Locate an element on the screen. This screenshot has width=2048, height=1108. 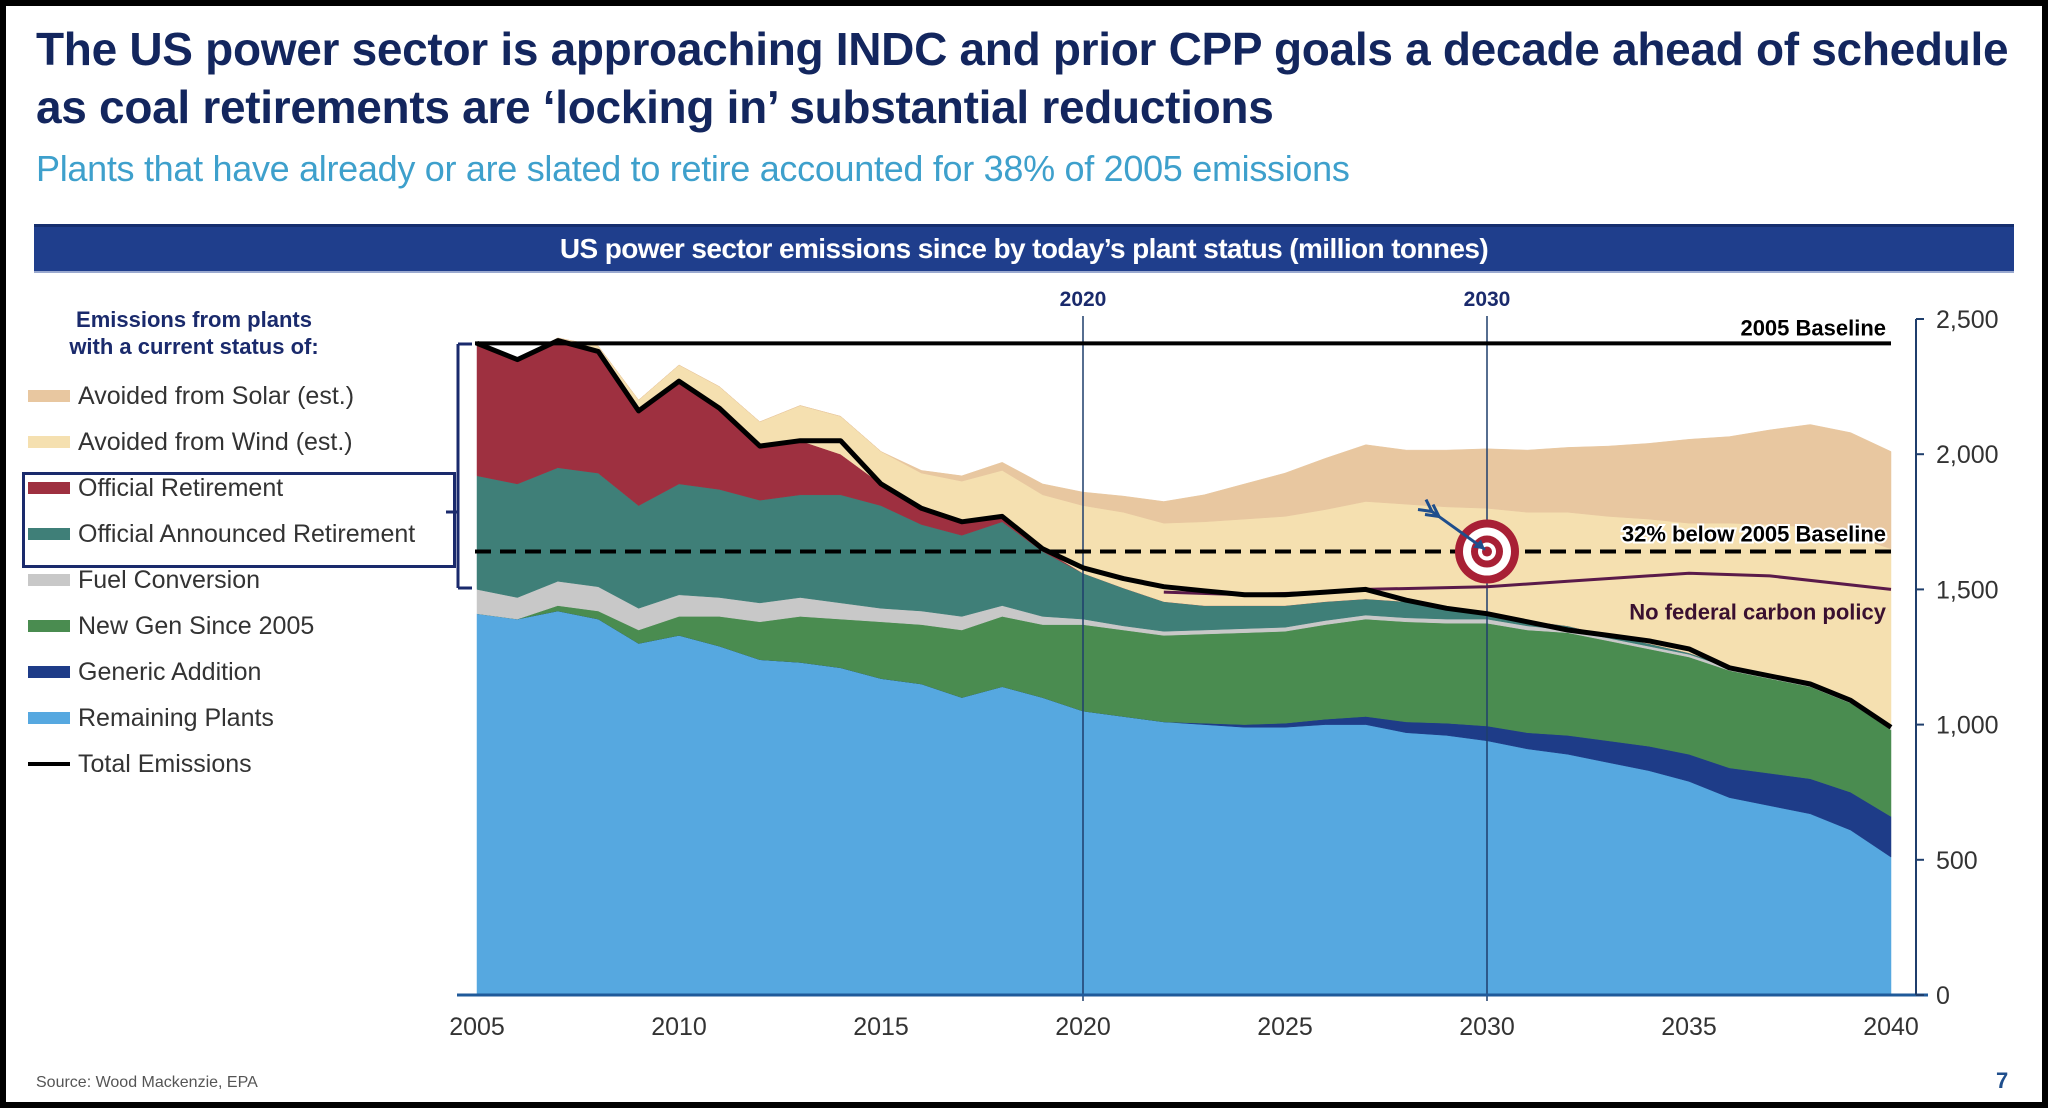
area-avoided-from-solar-est is located at coordinates (1184, 443).